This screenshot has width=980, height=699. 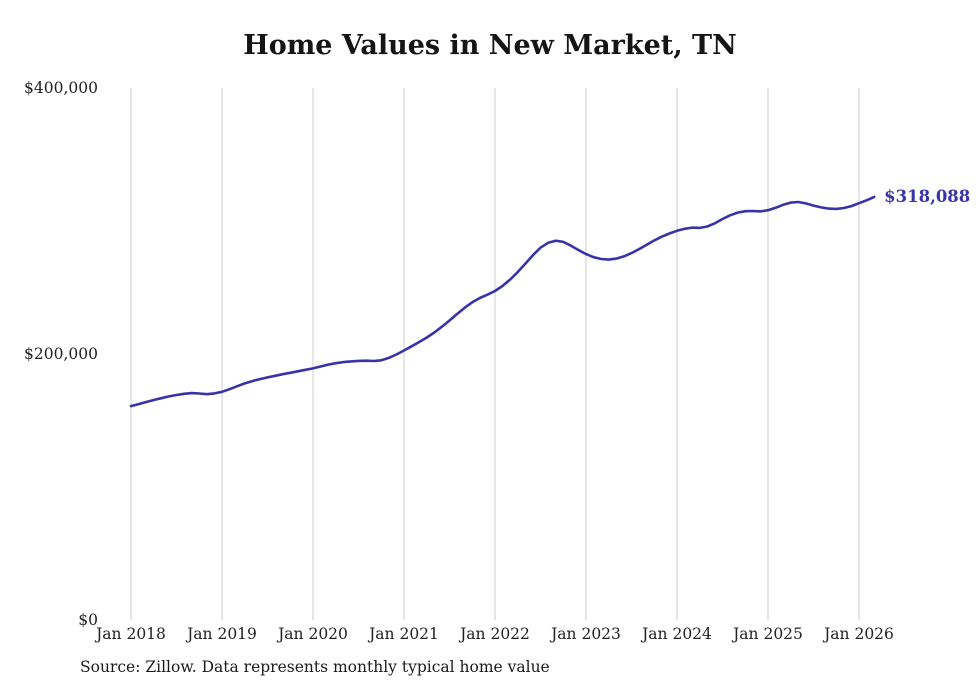 What do you see at coordinates (131, 634) in the screenshot?
I see `x-tick-label: Jan 2018` at bounding box center [131, 634].